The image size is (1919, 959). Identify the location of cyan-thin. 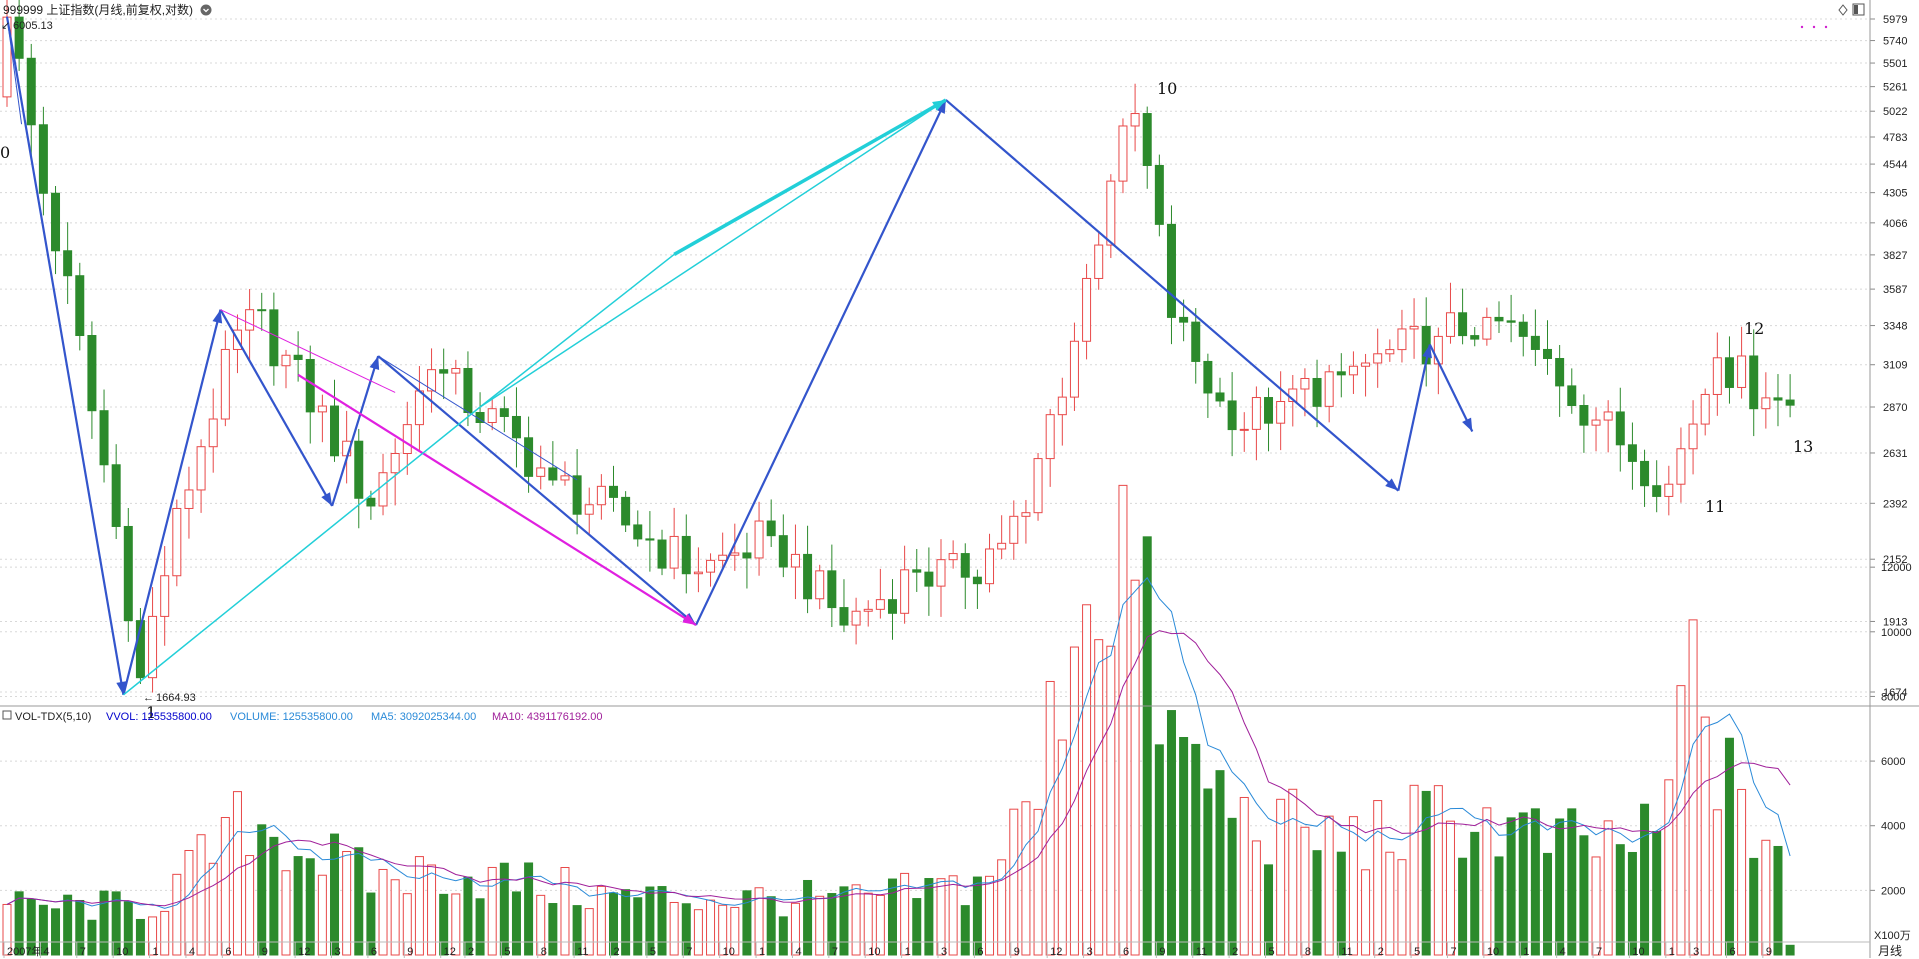
(301, 551).